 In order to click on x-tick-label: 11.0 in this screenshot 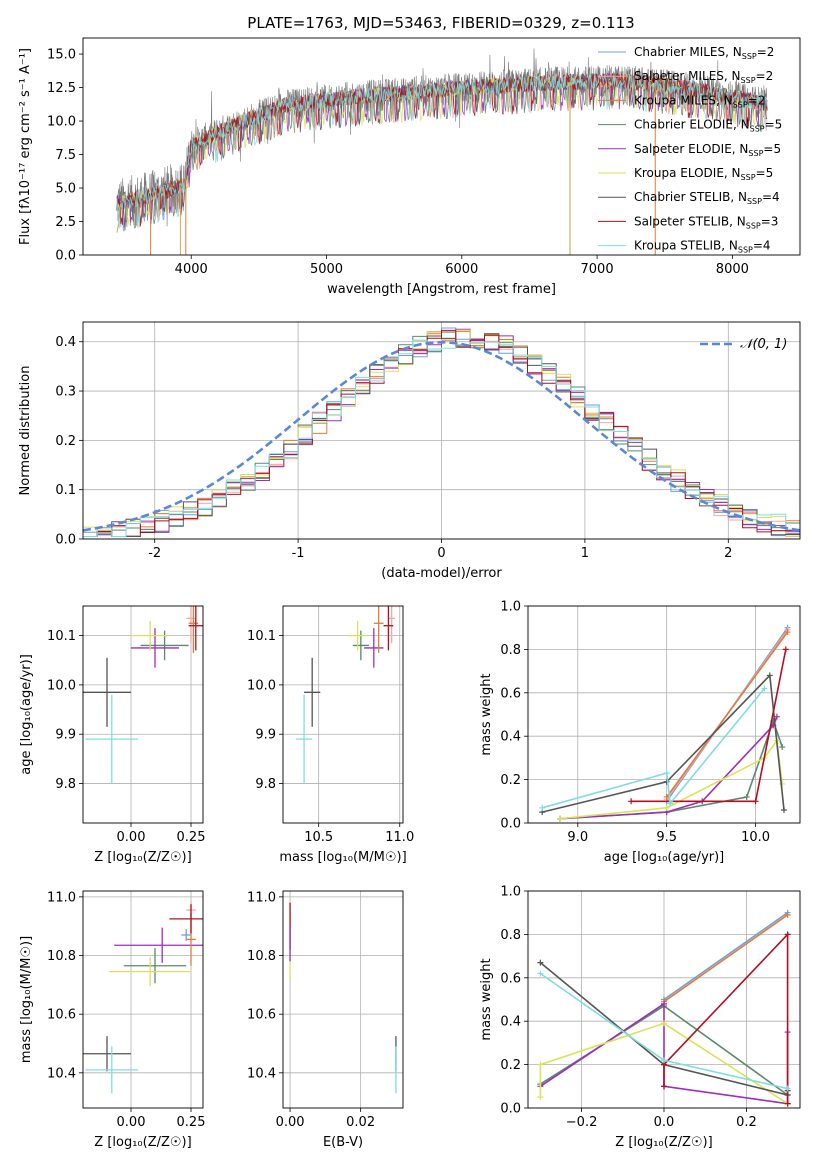, I will do `click(399, 837)`.